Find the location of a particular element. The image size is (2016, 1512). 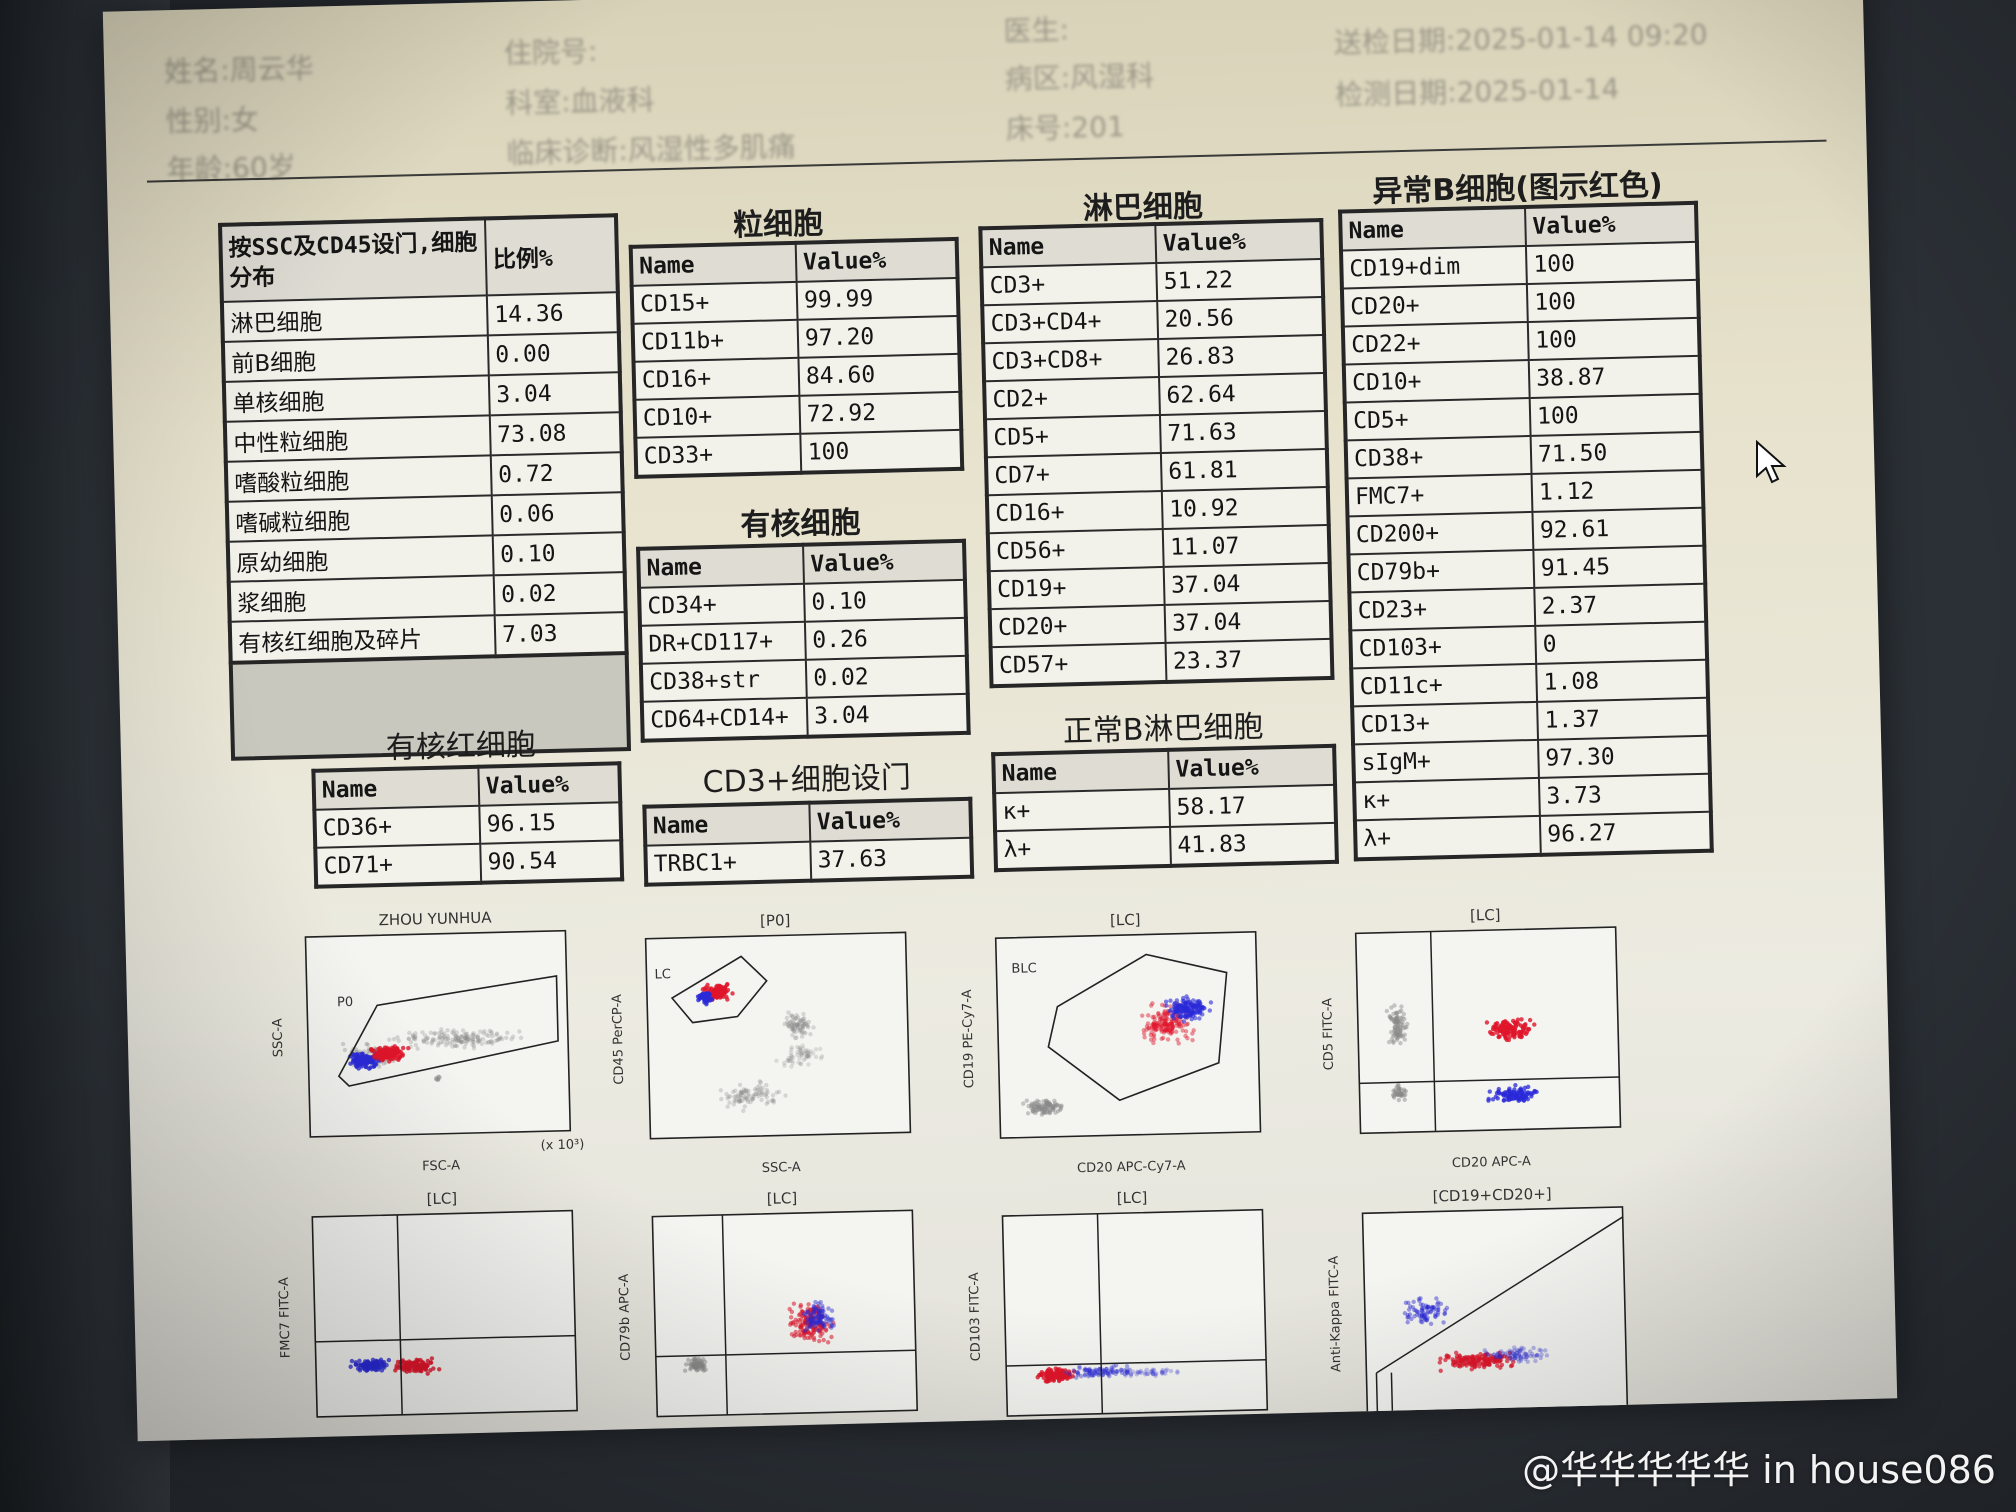

row-value: 7.03 is located at coordinates (560, 634).